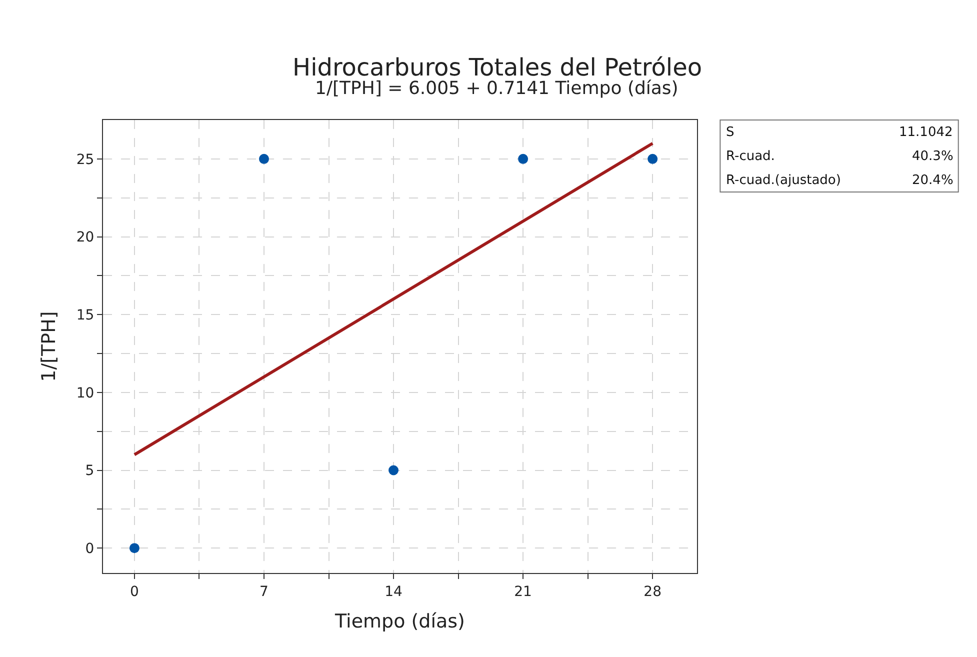 This screenshot has width=977, height=657. Describe the element at coordinates (89, 471) in the screenshot. I see `y-tick-label: 5` at that location.